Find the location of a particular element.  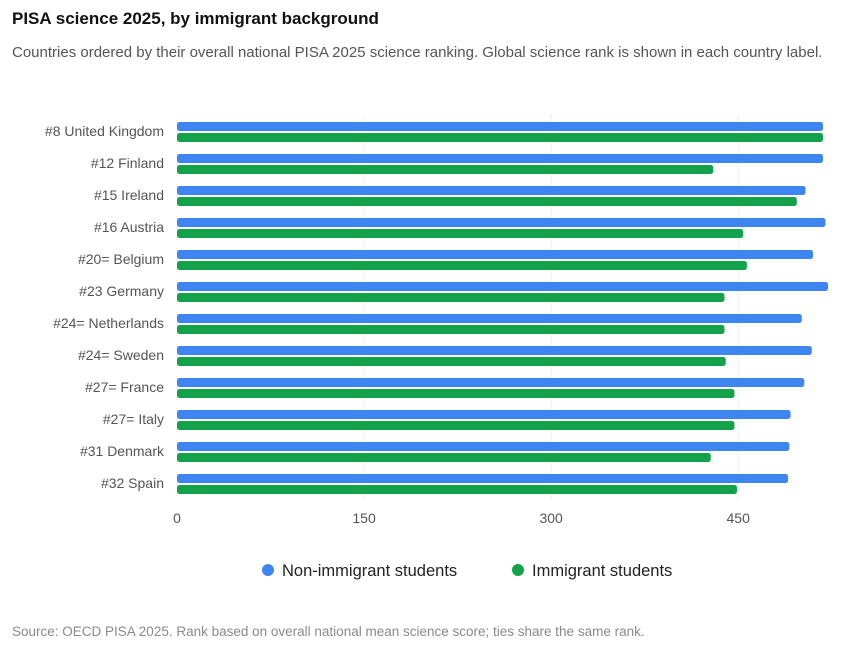

legend-label: Immigrant students is located at coordinates (602, 571).